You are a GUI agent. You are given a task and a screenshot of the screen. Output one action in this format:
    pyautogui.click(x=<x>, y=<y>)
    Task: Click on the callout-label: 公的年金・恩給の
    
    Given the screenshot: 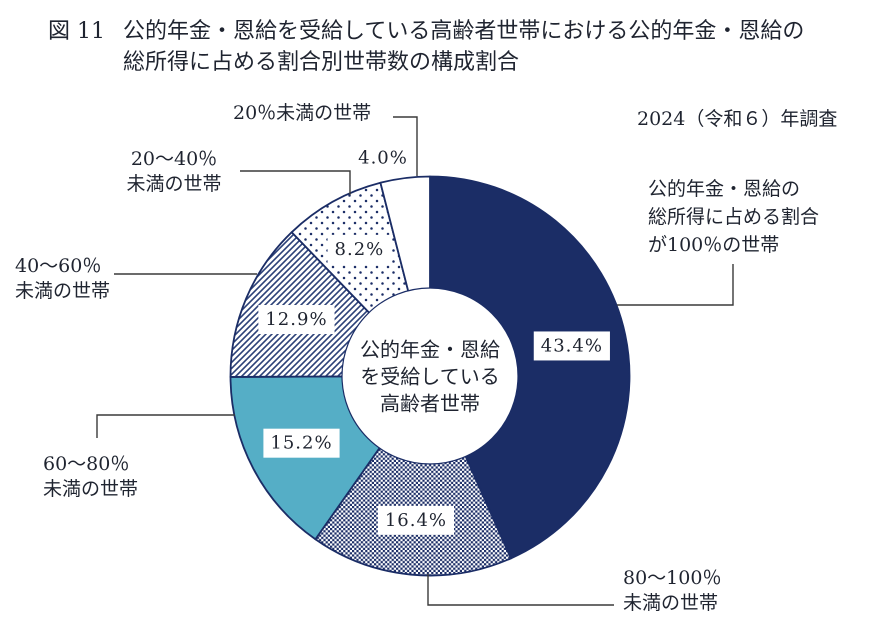 What is the action you would take?
    pyautogui.click(x=724, y=189)
    